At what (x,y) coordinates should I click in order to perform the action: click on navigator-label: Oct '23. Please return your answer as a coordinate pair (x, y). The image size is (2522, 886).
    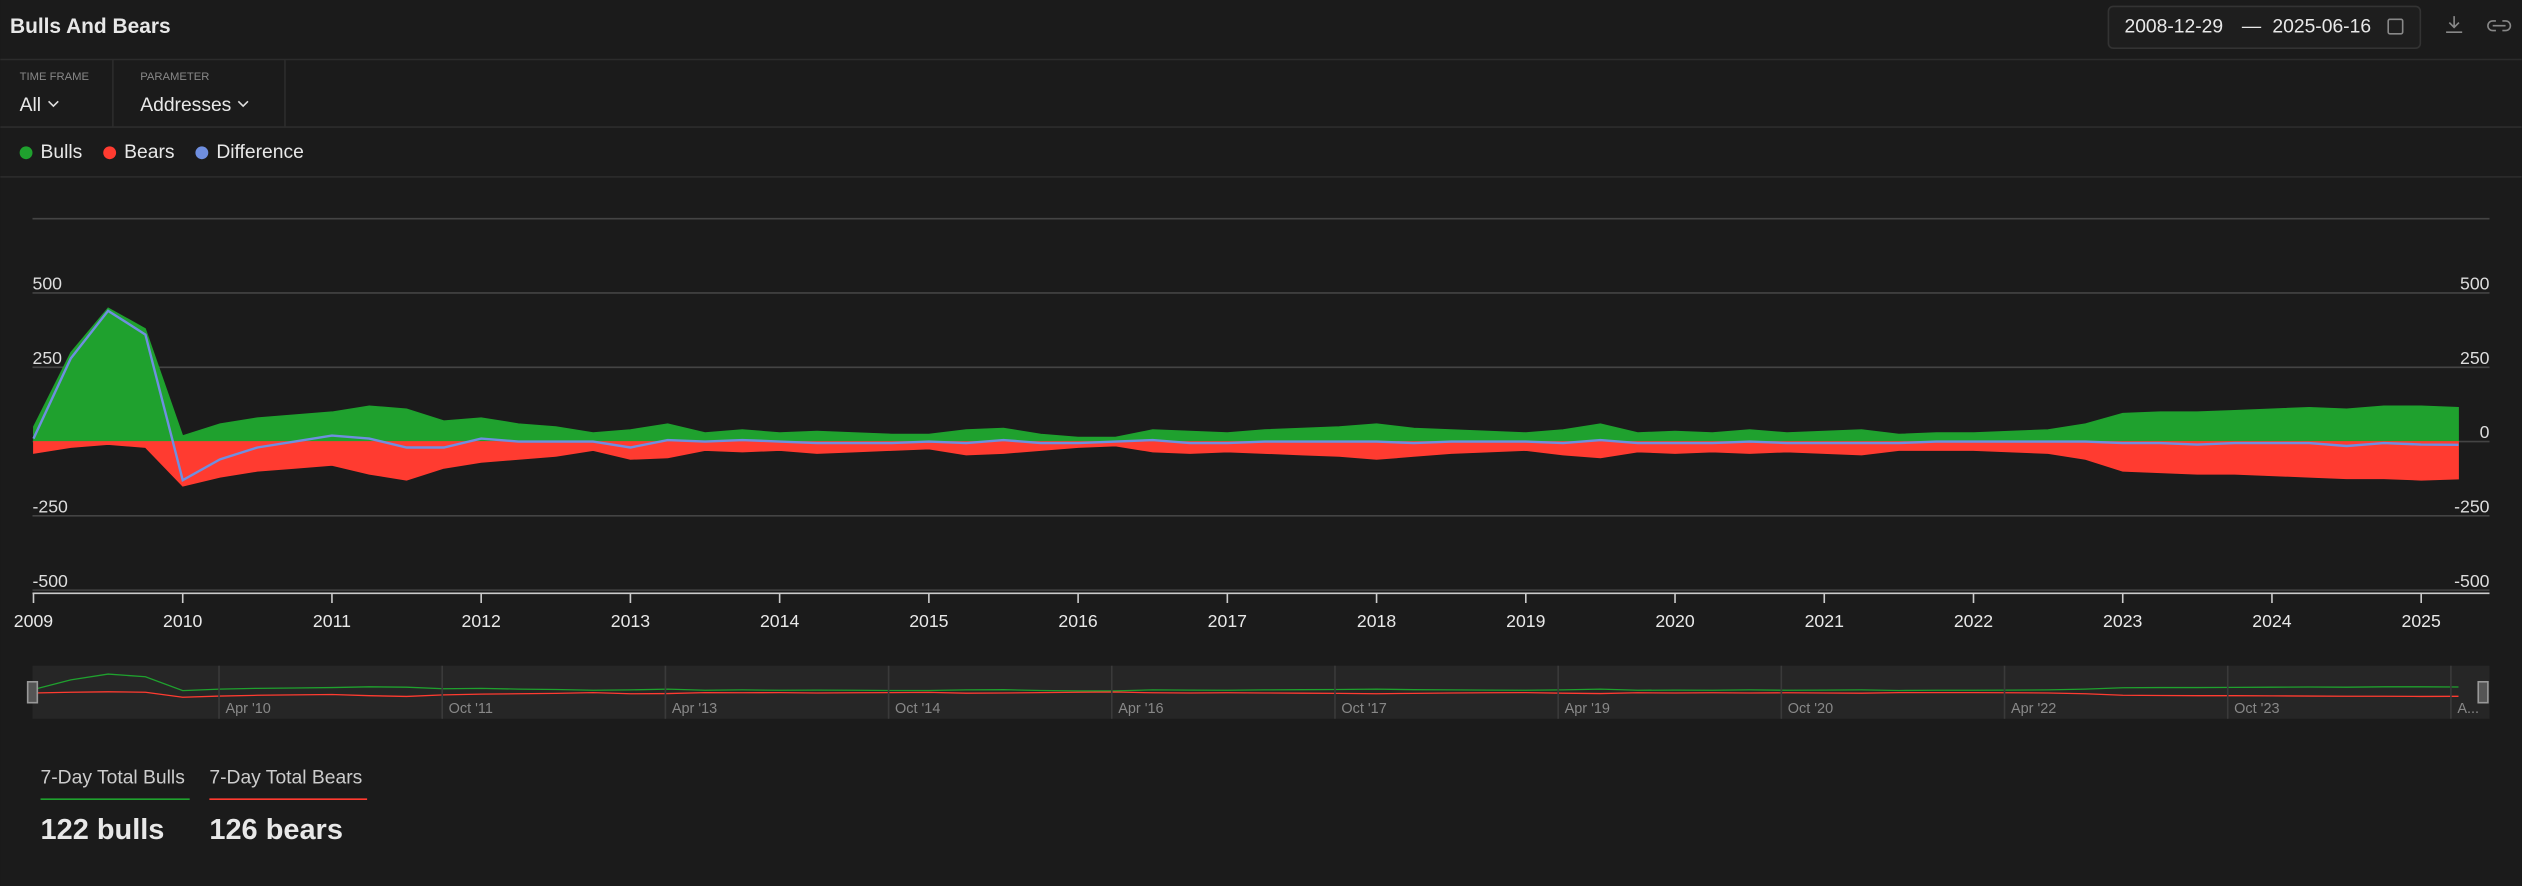
    Looking at the image, I should click on (2256, 709).